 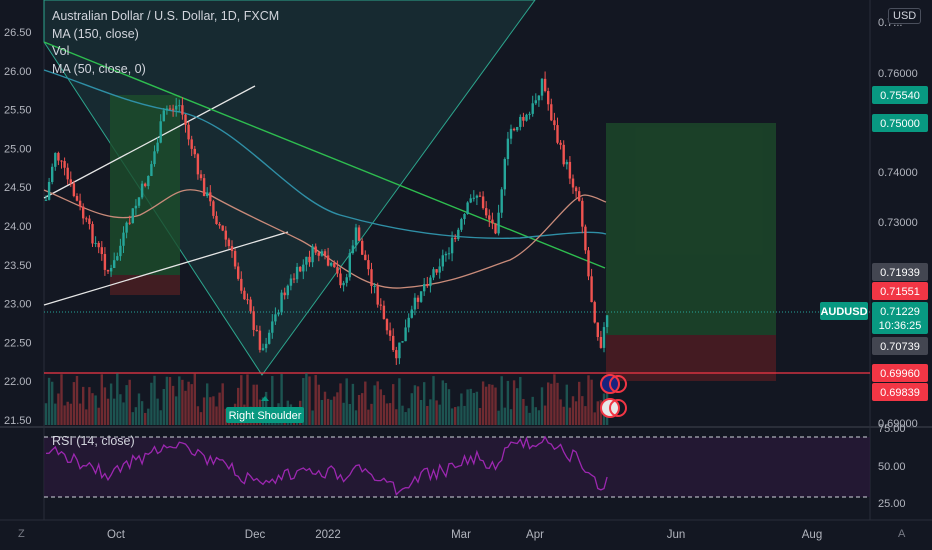 What do you see at coordinates (18, 111) in the screenshot?
I see `left-axis-tick: 25.50` at bounding box center [18, 111].